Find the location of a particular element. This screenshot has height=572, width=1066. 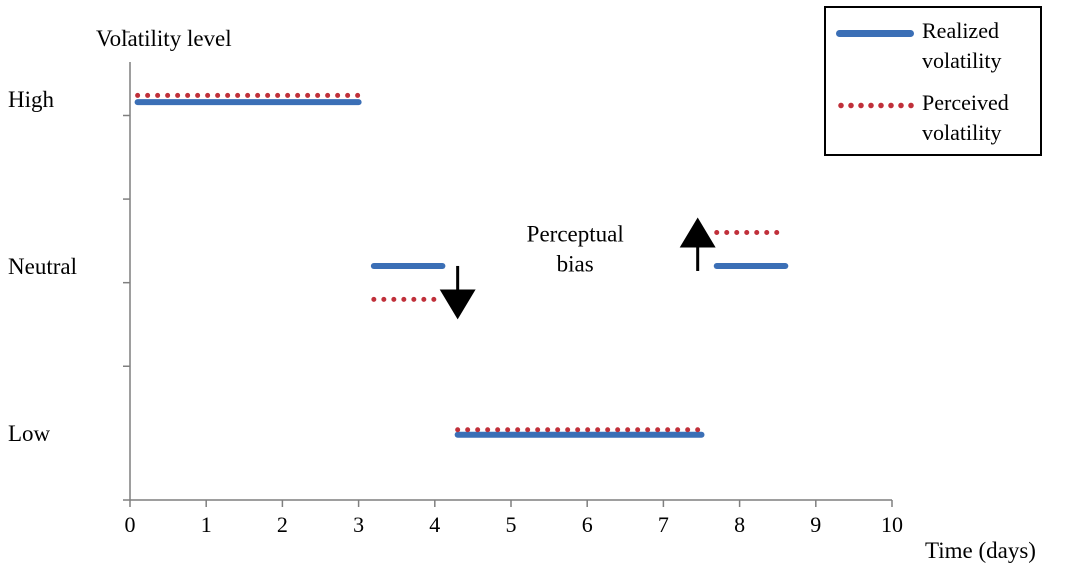

x-tick-label: 3 is located at coordinates (358, 524).